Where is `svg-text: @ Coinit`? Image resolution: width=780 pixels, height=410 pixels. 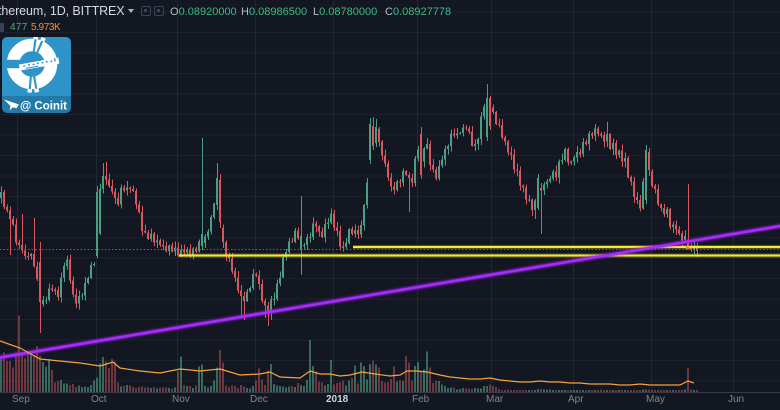 svg-text: @ Coinit is located at coordinates (43, 107).